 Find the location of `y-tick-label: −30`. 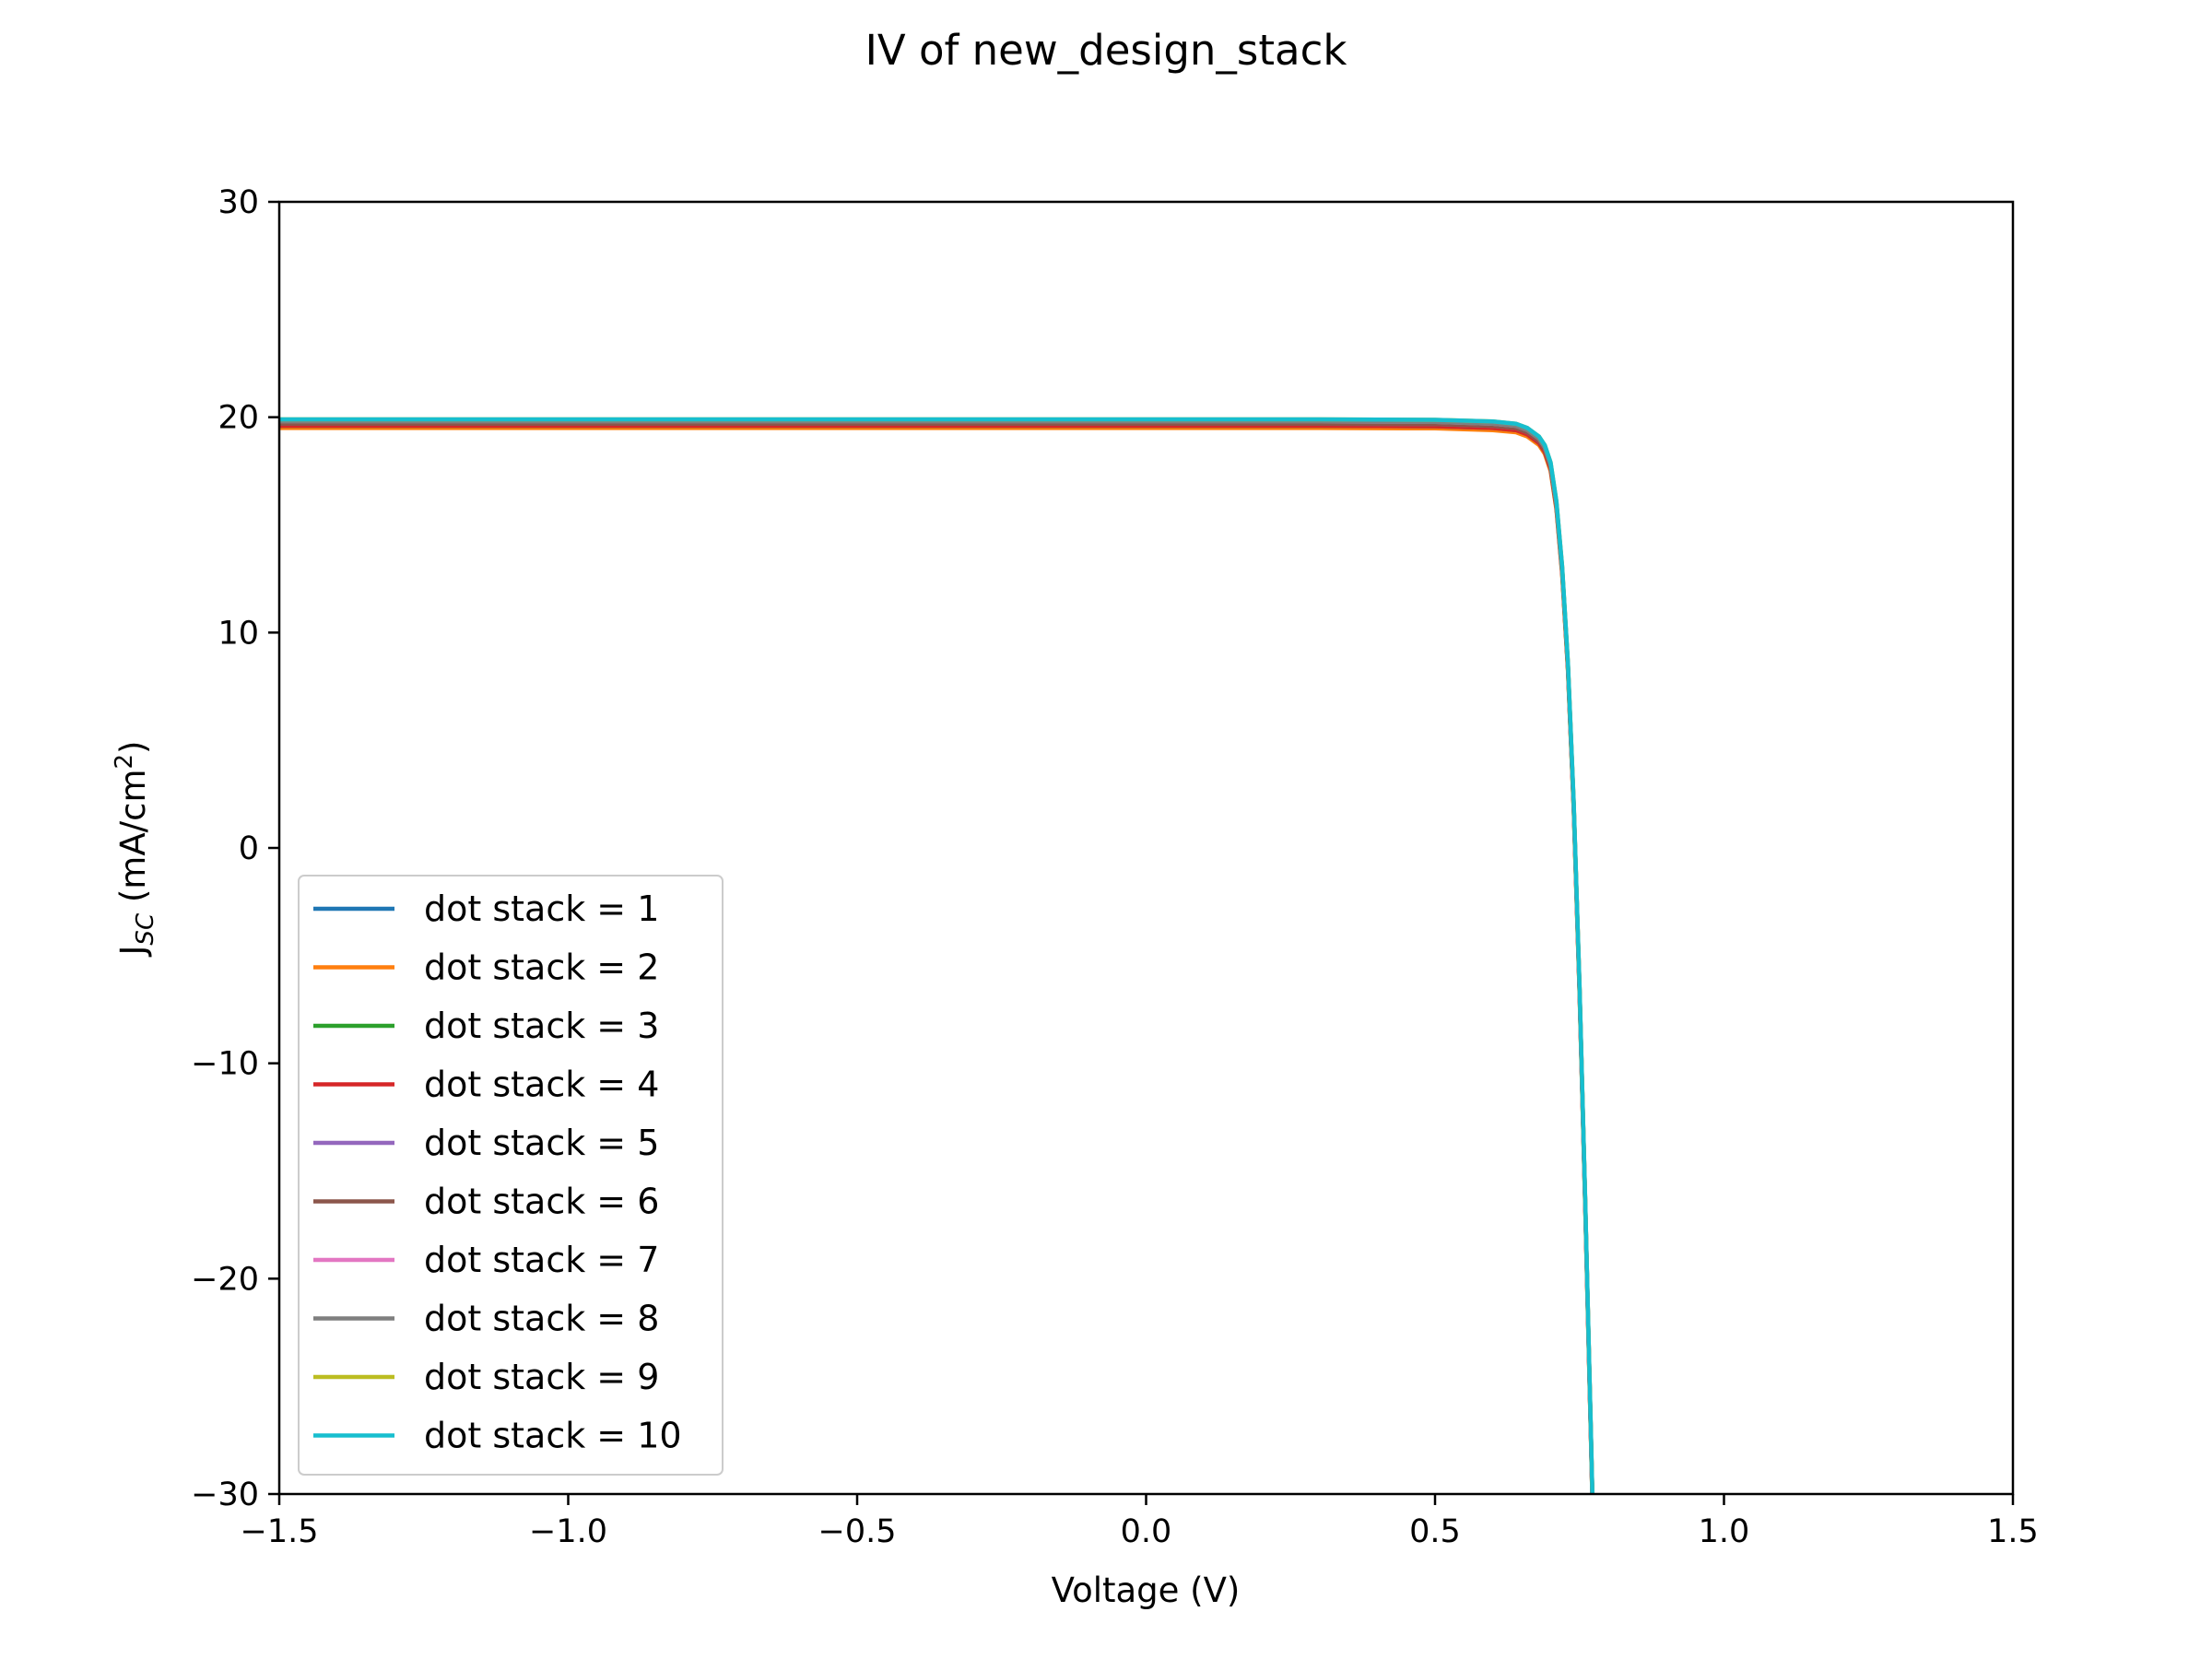

y-tick-label: −30 is located at coordinates (225, 1495).